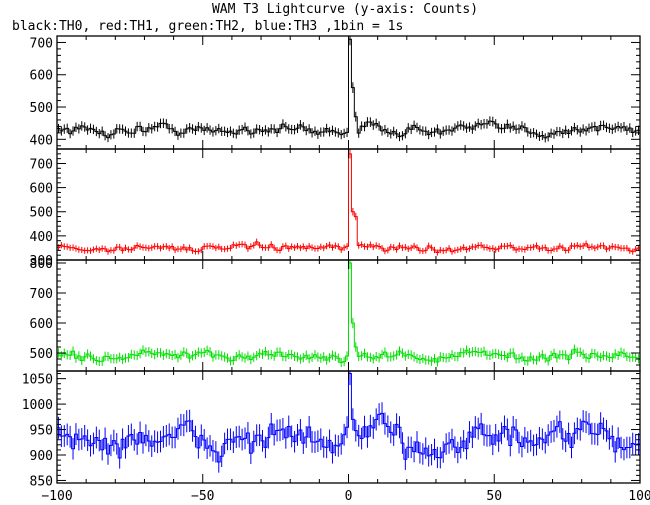  I want to click on x-tick-label: 0, so click(349, 496).